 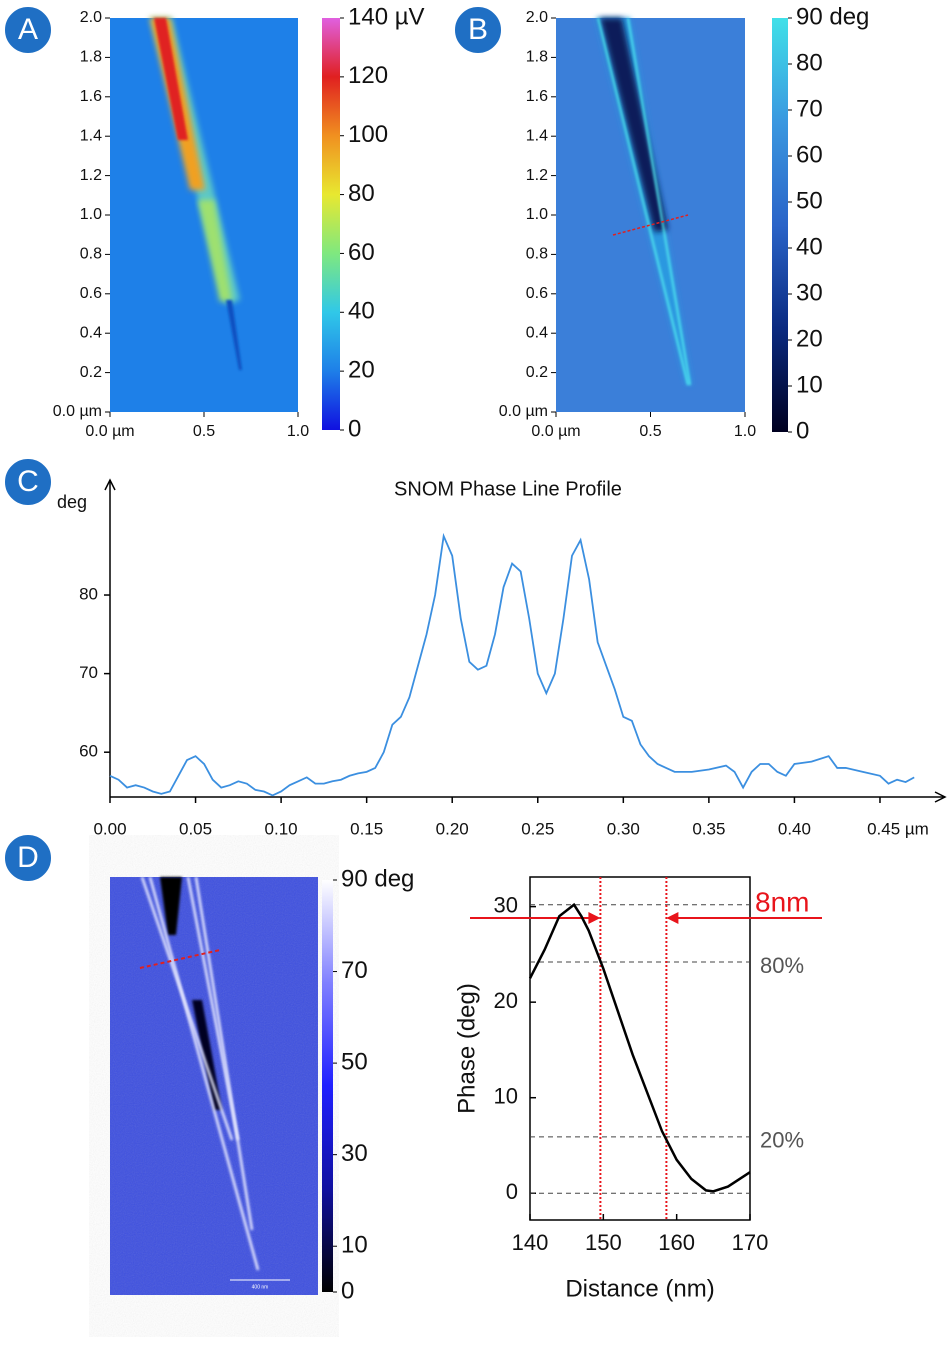 I want to click on y-tick-label: 10, so click(x=506, y=1096).